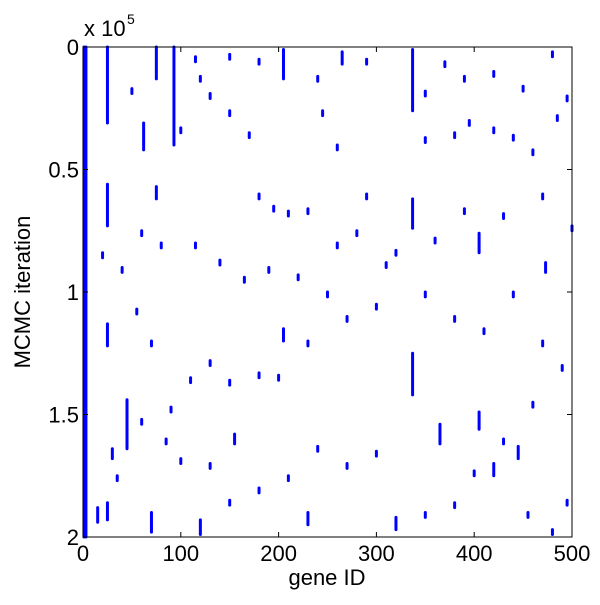 The image size is (600, 605). What do you see at coordinates (63, 415) in the screenshot?
I see `y-tick-label: 1.5` at bounding box center [63, 415].